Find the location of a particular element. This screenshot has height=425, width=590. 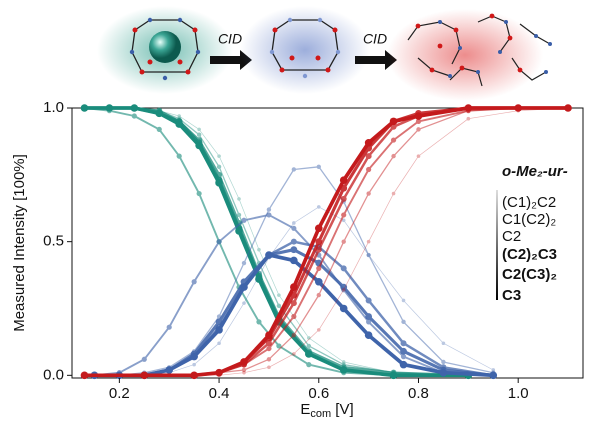

y-axis-label: Measured Intensity [100%] is located at coordinates (19, 243).